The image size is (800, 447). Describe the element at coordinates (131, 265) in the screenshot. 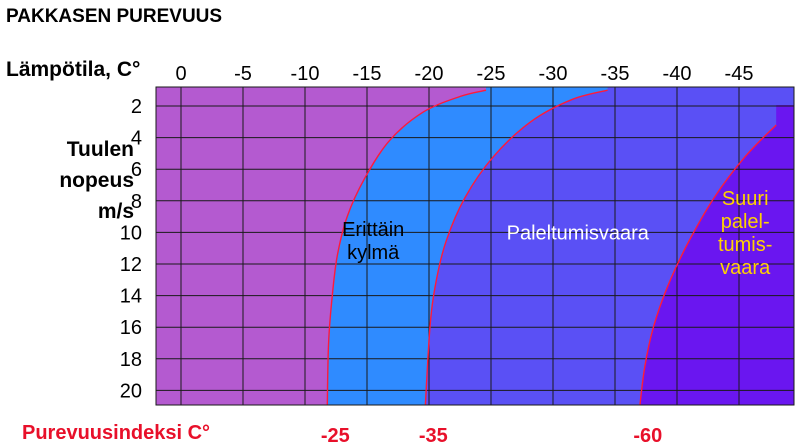

I see `y-tick-label: 12` at that location.